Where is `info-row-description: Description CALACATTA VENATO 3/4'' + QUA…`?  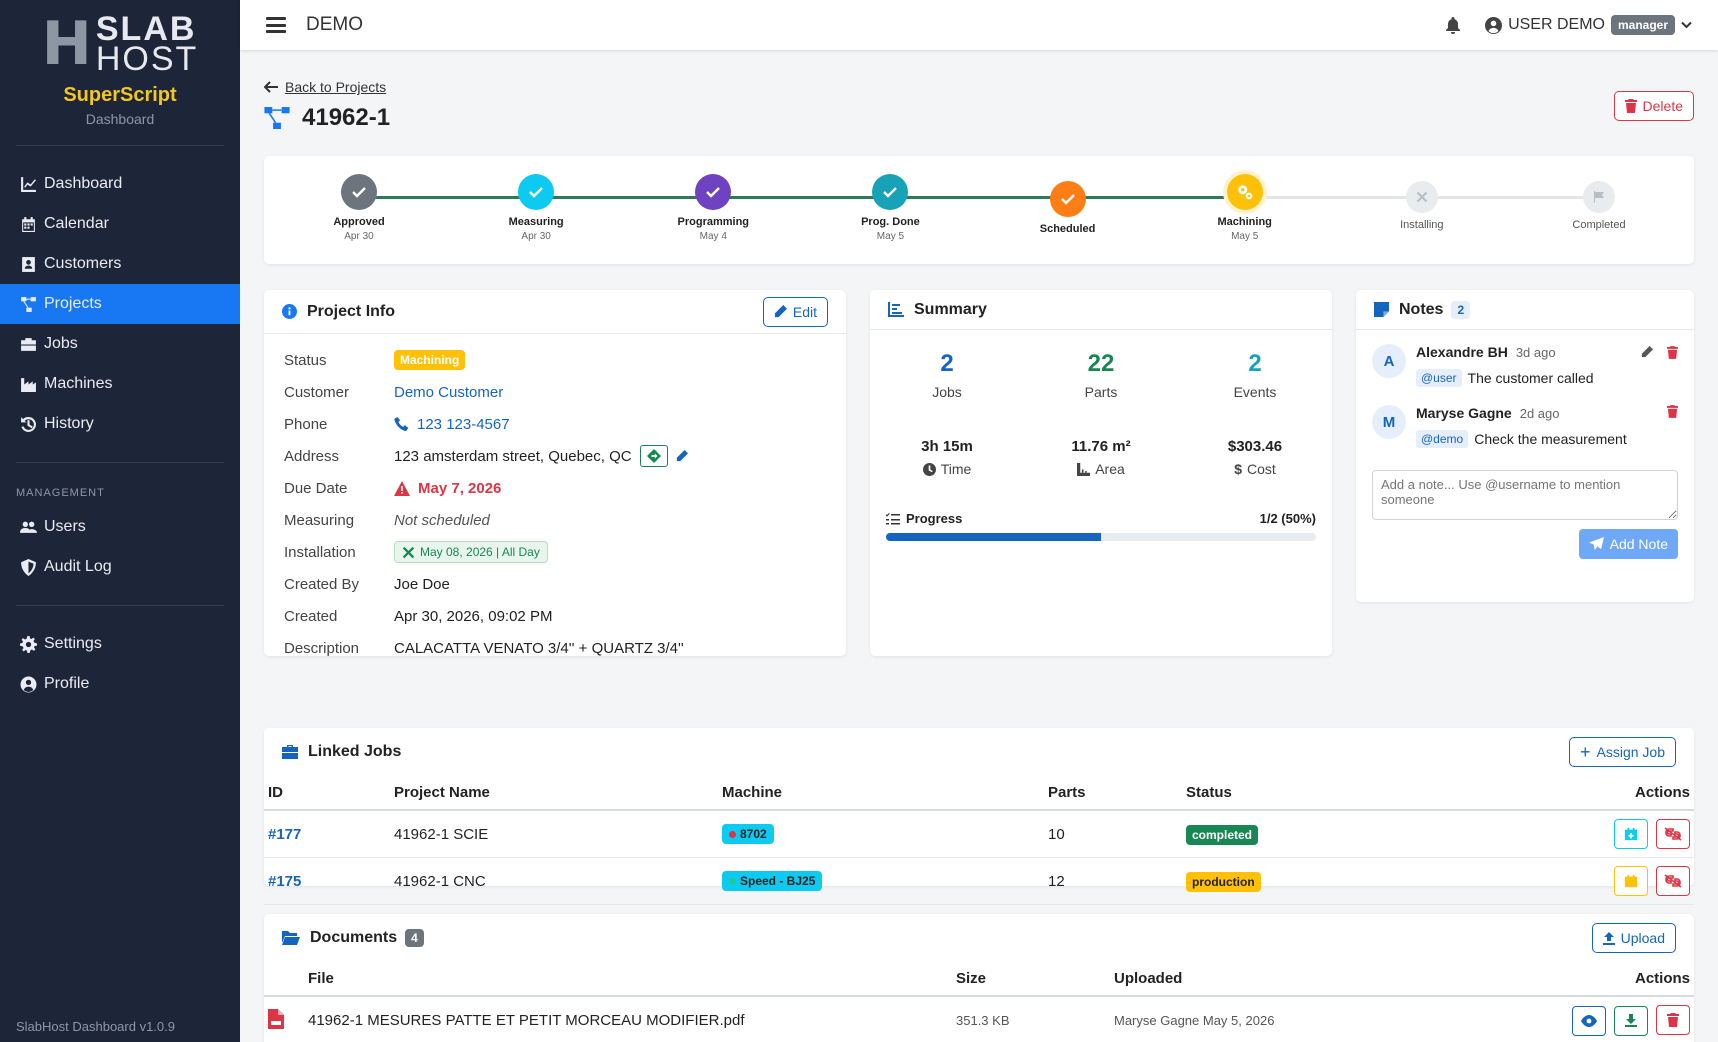
info-row-description: Description CALACATTA VENATO 3/4'' + QUA… is located at coordinates (555, 648).